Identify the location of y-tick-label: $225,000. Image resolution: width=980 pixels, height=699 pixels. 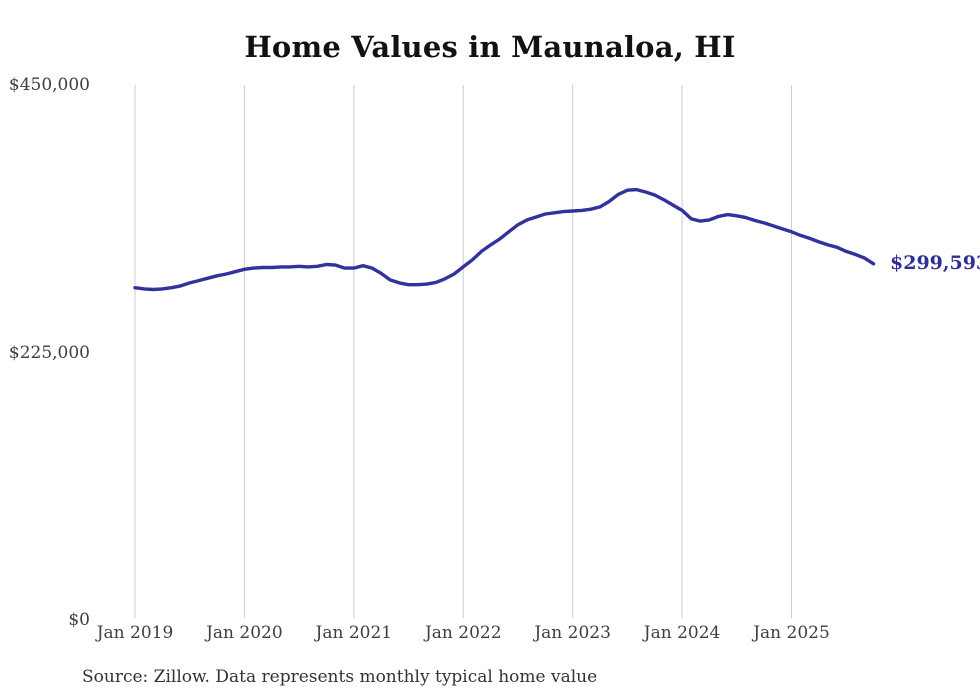
(49, 352).